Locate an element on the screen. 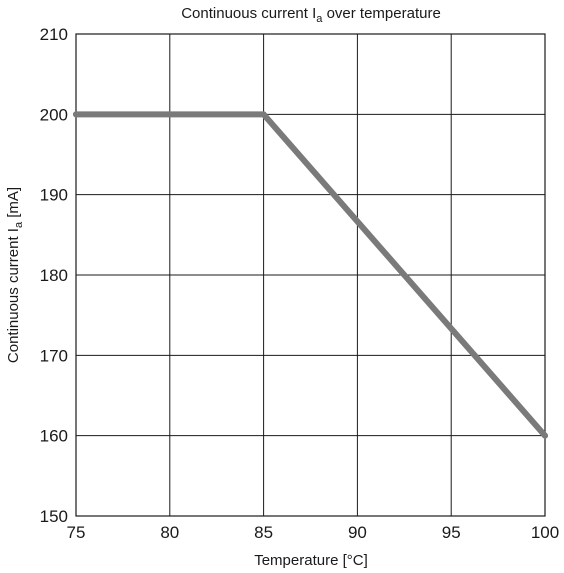 The width and height of the screenshot is (564, 573). x-tick-labels: 75 80 85 90 95 100 is located at coordinates (313, 532).